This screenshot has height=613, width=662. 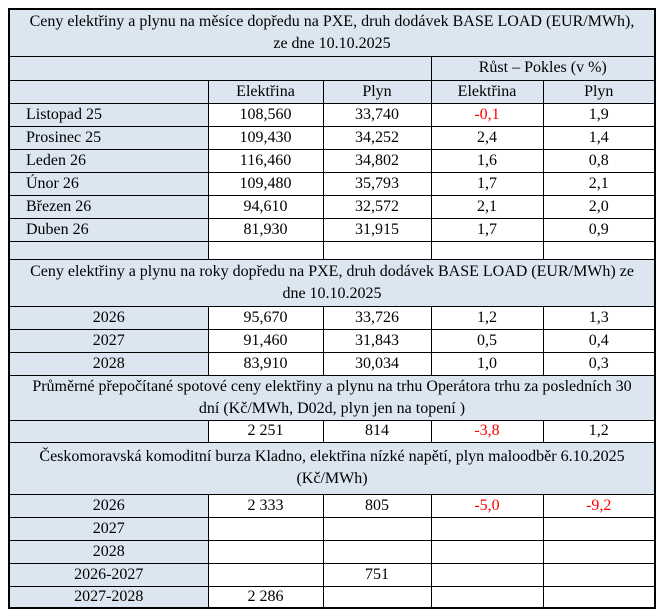 I want to click on table-row: Březen 26 94,610 32,572 2,1 2,0, so click(x=332, y=206).